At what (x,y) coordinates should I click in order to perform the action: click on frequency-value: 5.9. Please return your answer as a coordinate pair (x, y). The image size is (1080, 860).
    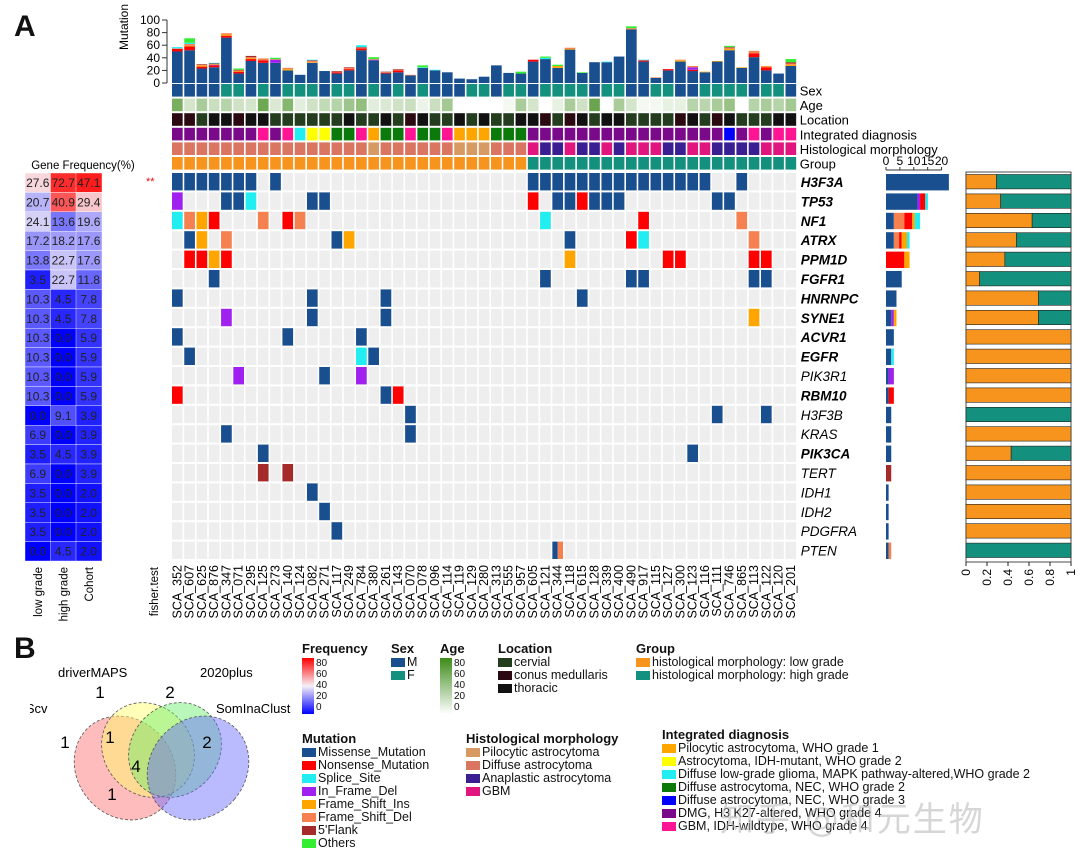
    Looking at the image, I should click on (88, 377).